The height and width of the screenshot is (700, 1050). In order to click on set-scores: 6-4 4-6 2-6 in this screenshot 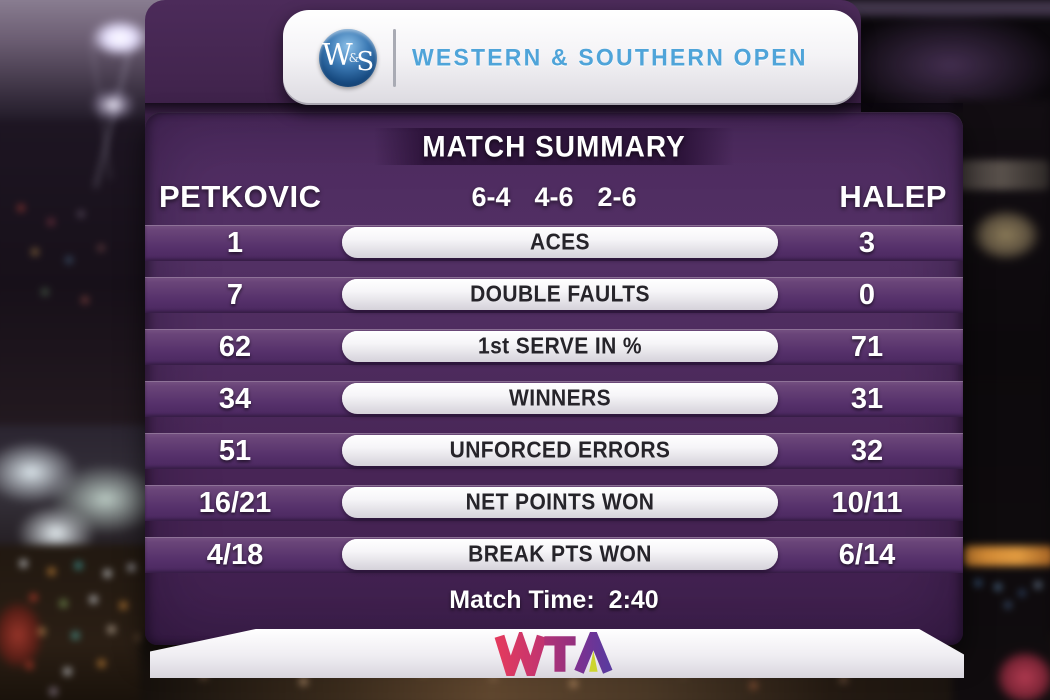, I will do `click(553, 197)`.